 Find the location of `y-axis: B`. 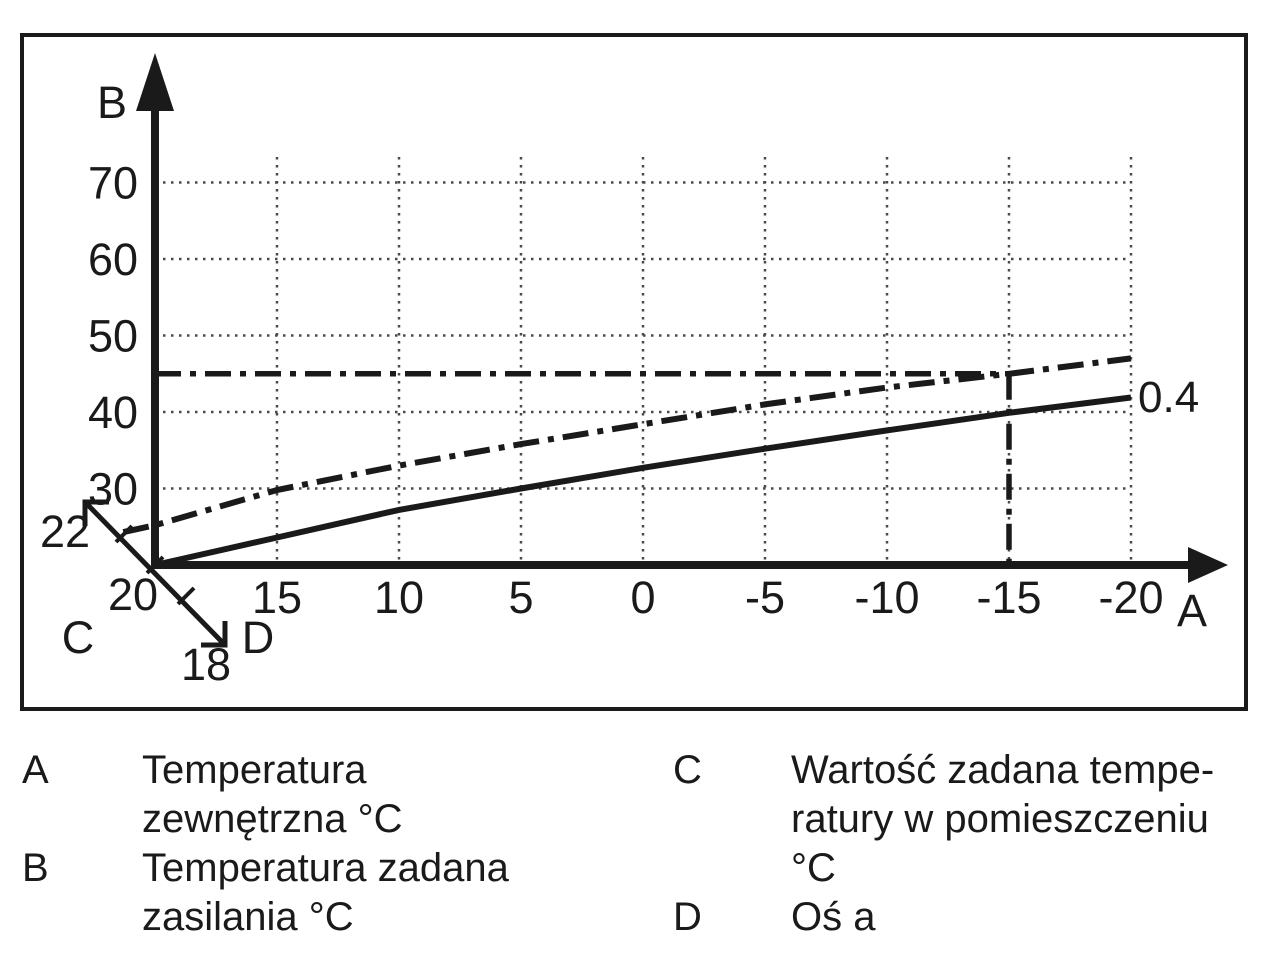

y-axis: B is located at coordinates (135, 311).